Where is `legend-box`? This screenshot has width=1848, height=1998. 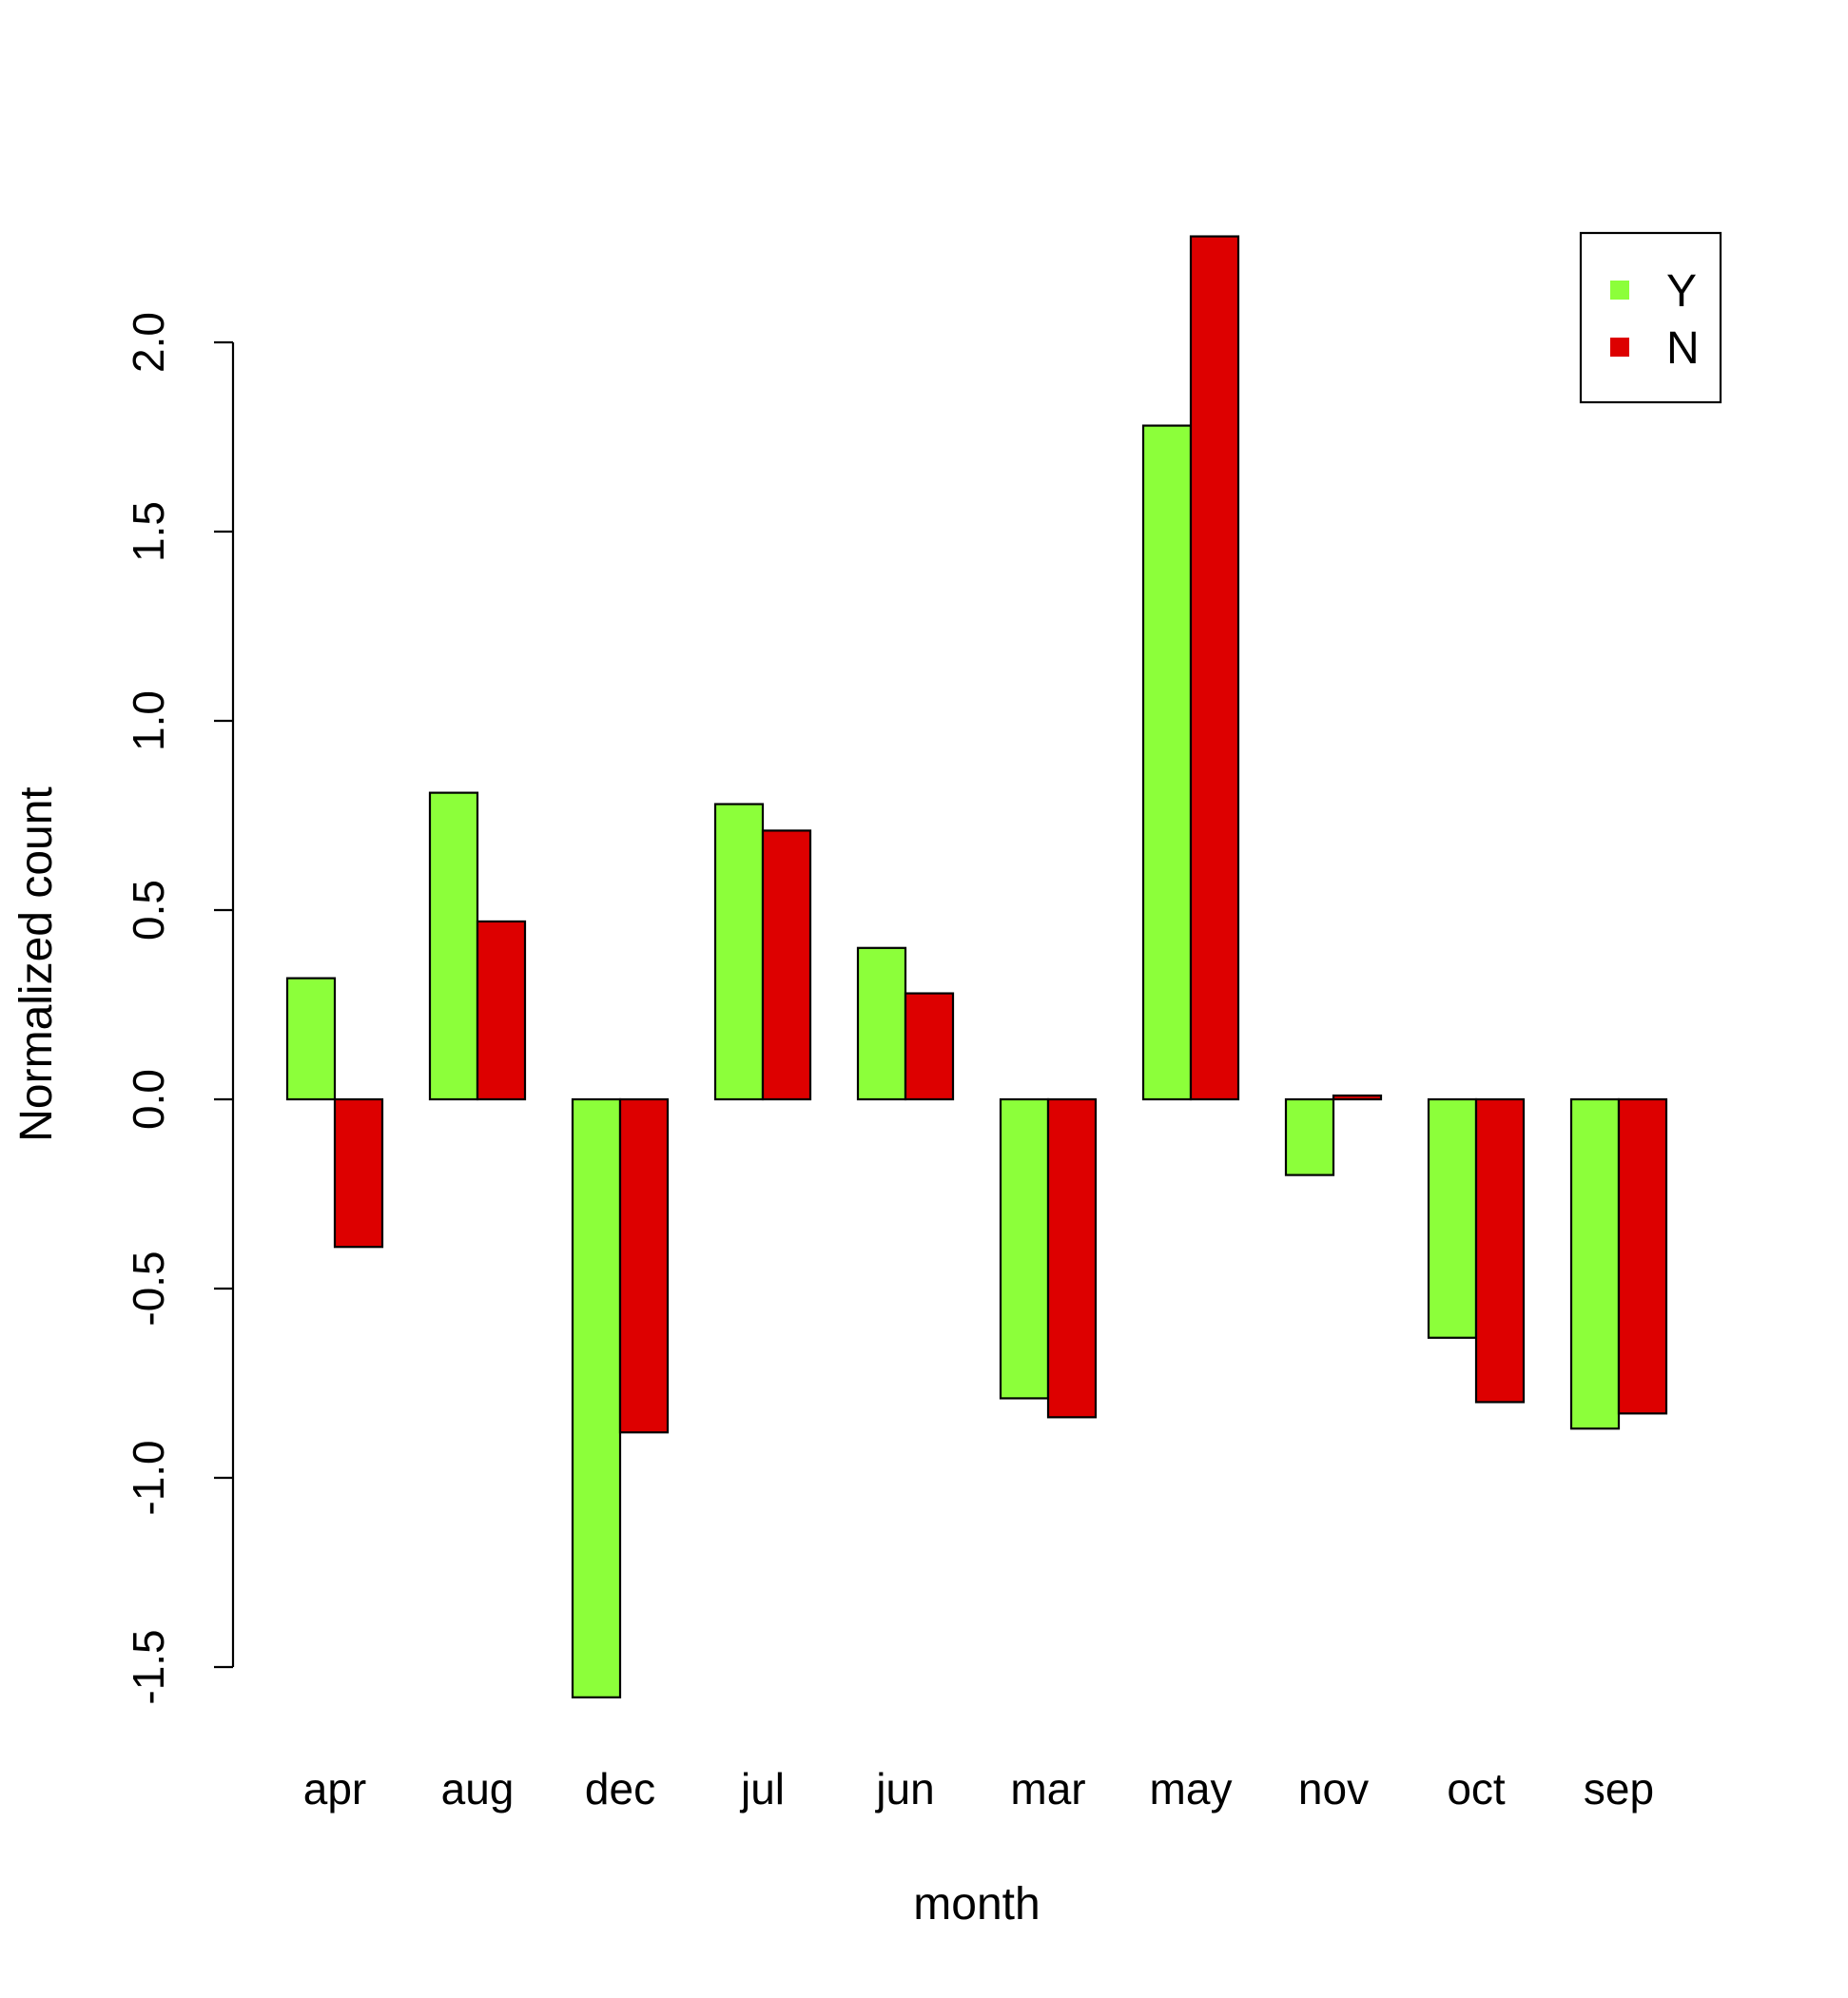 legend-box is located at coordinates (1650, 317).